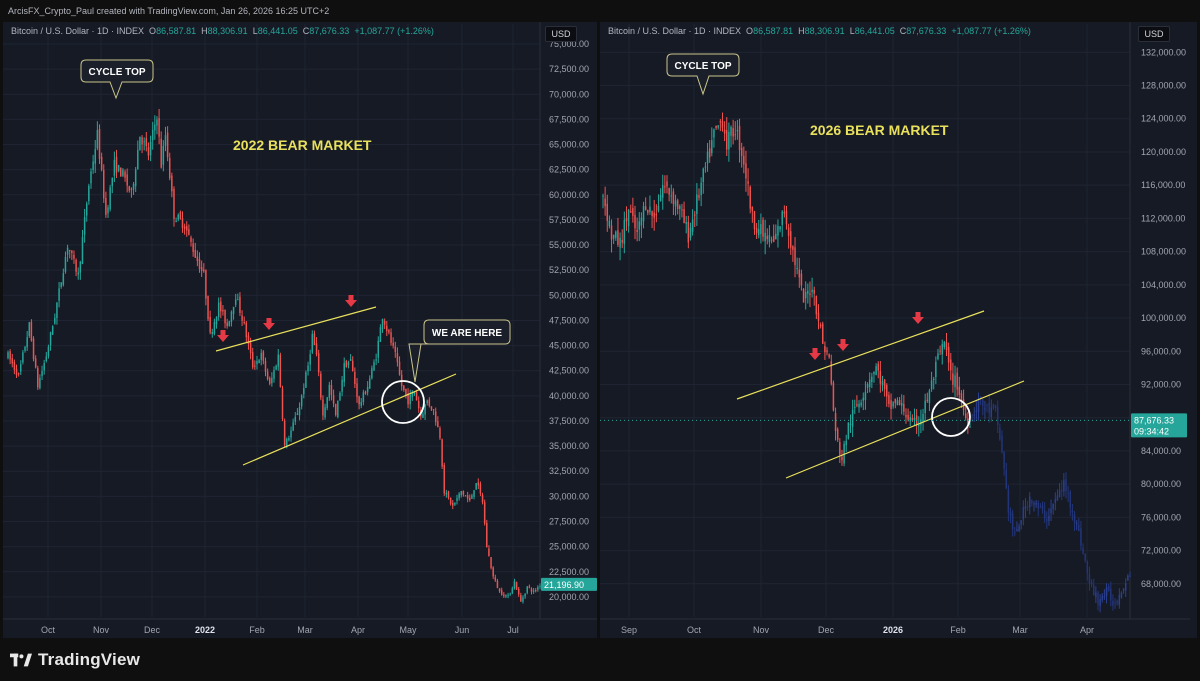 The height and width of the screenshot is (681, 1200). I want to click on we-are-here-label-bubble, so click(459, 351).